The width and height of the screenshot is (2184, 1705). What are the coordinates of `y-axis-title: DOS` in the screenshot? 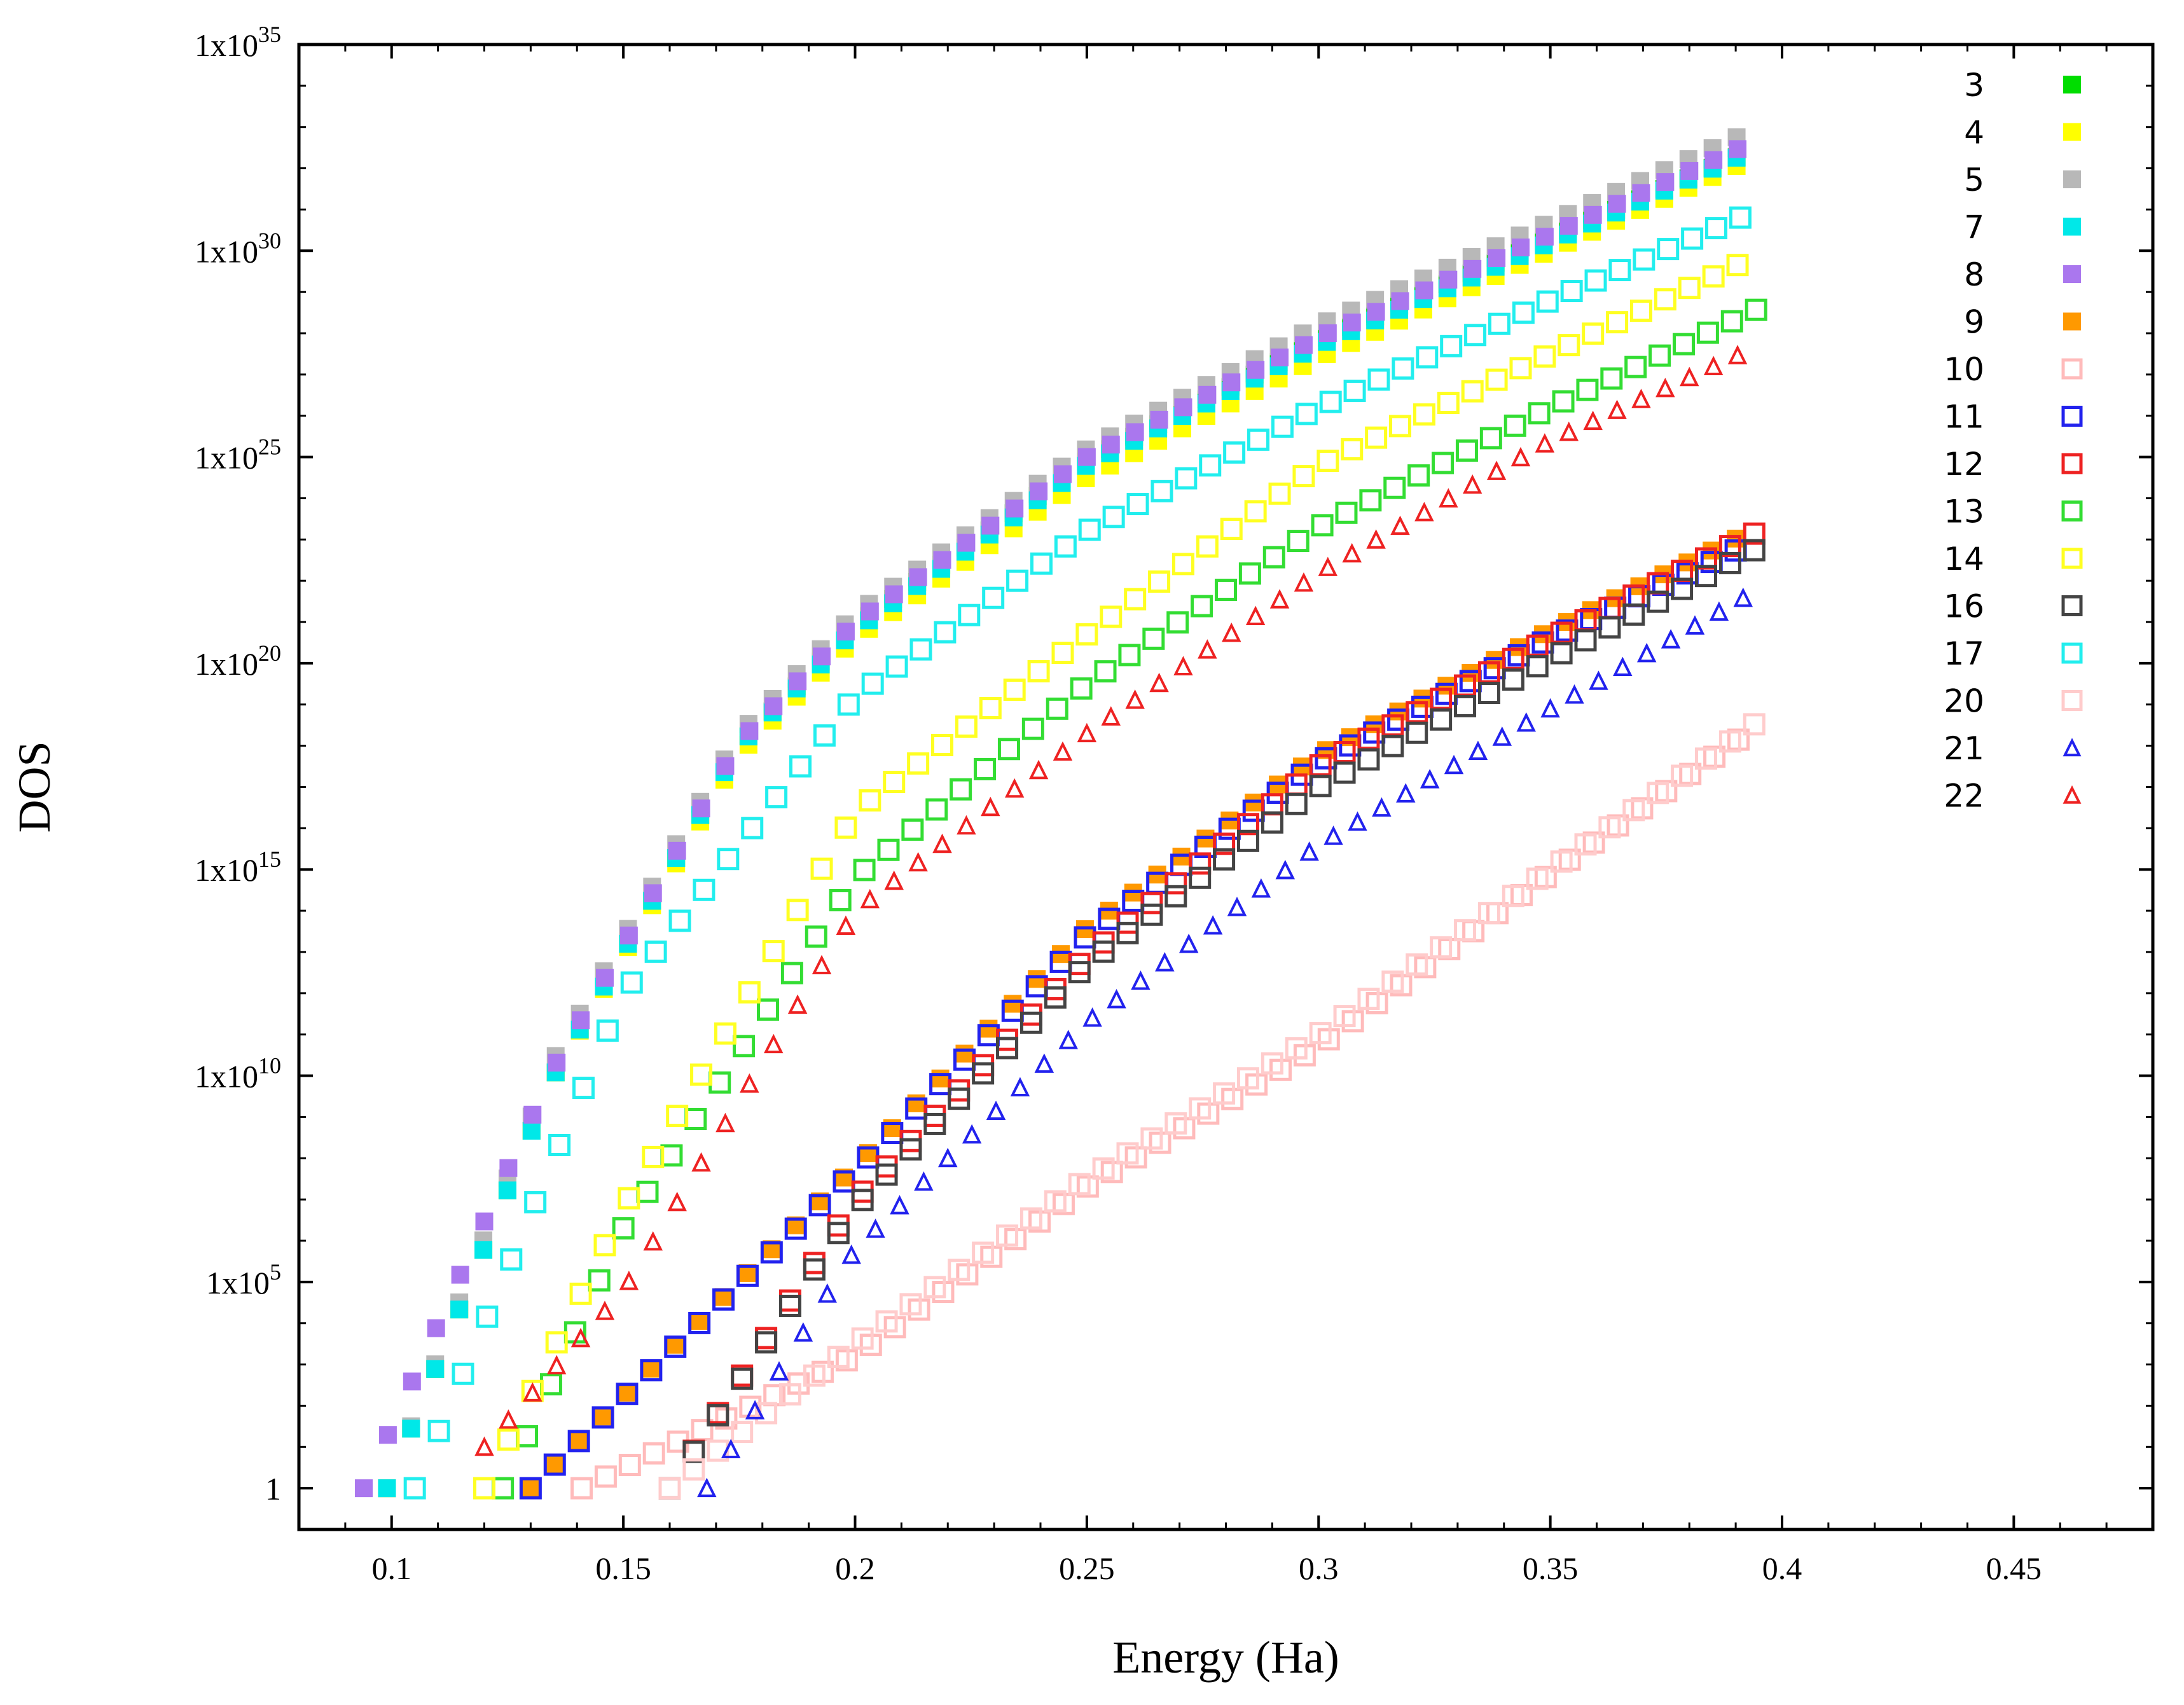 It's located at (34, 786).